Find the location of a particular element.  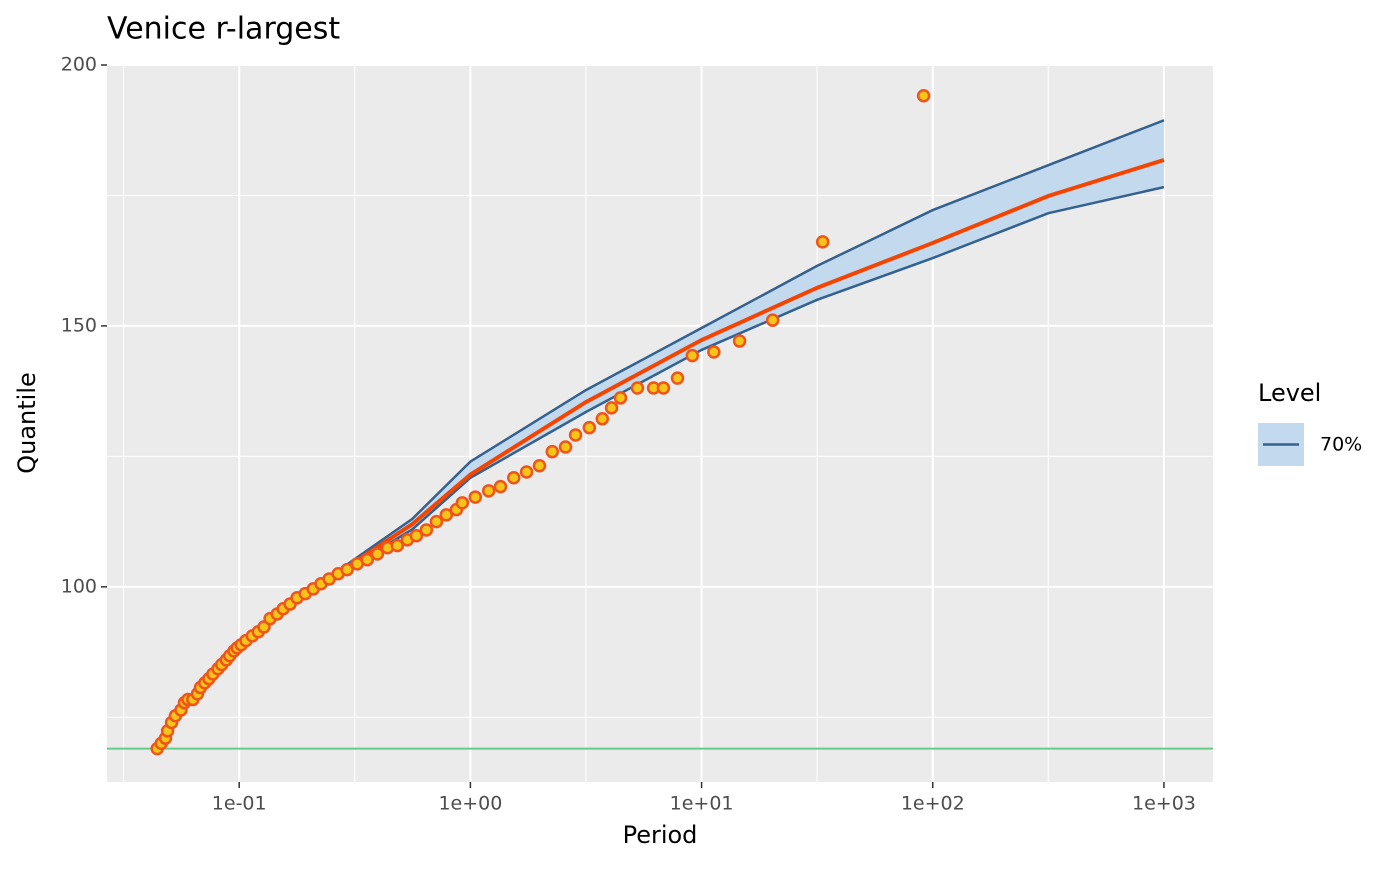

y-axis-label: Quantile is located at coordinates (27, 423).